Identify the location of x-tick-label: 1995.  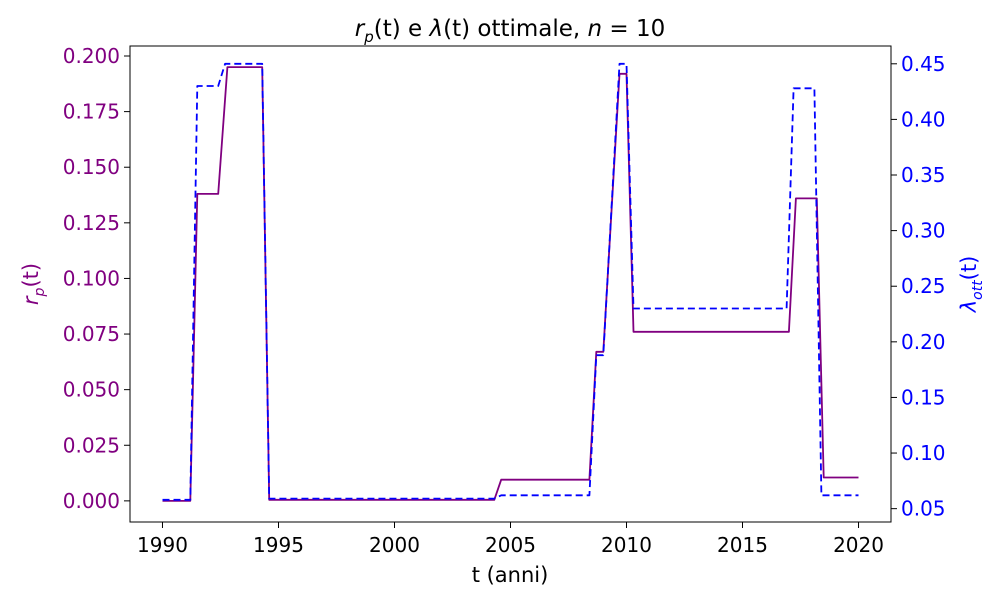
(278, 545).